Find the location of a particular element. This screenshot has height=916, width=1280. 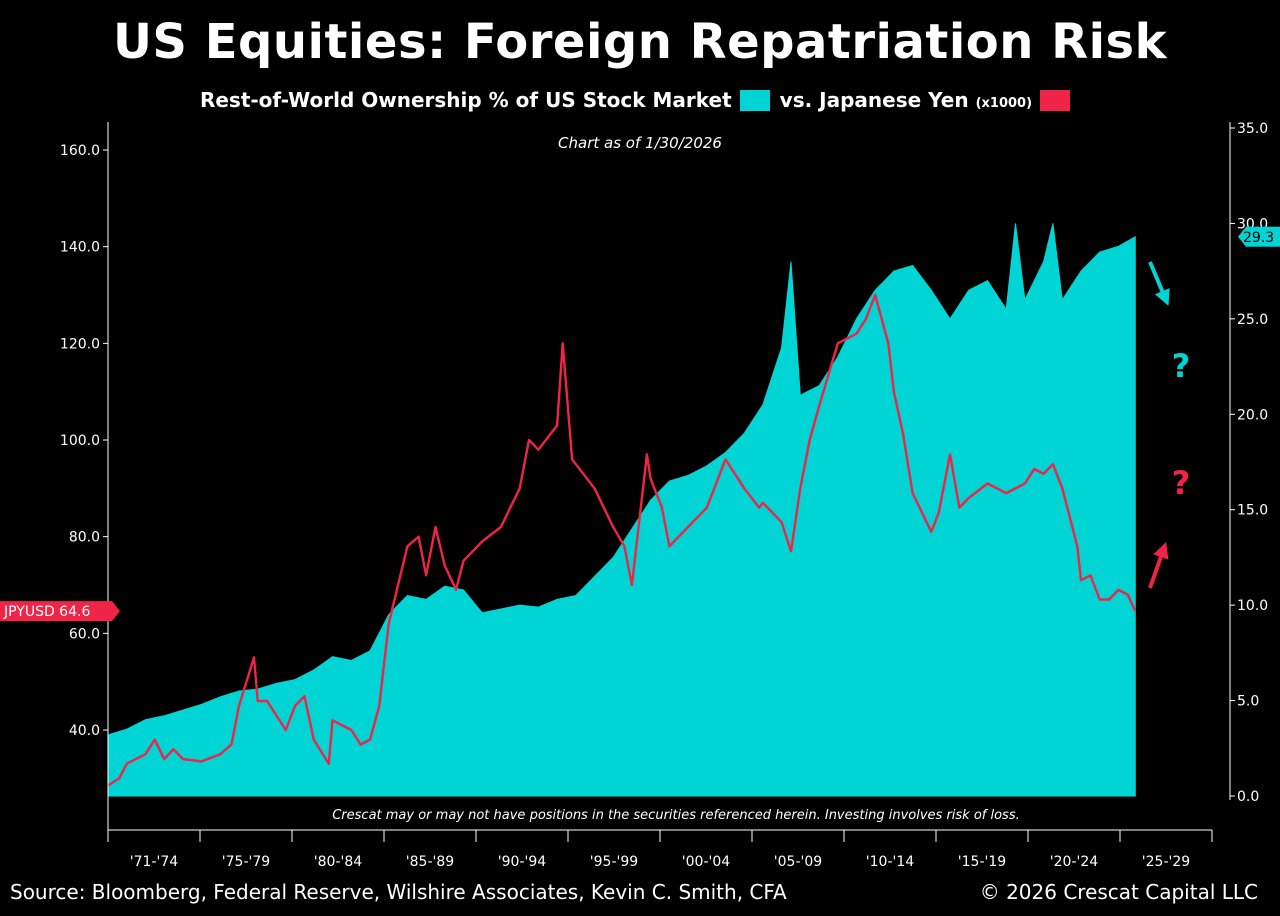

x-tick-label: '95-'99 is located at coordinates (614, 862).